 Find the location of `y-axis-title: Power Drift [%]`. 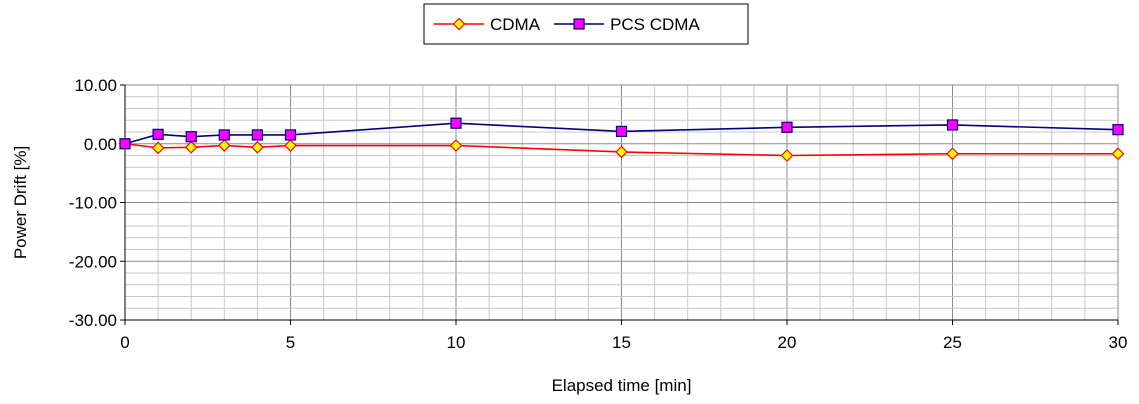

y-axis-title: Power Drift [%] is located at coordinates (20, 202).